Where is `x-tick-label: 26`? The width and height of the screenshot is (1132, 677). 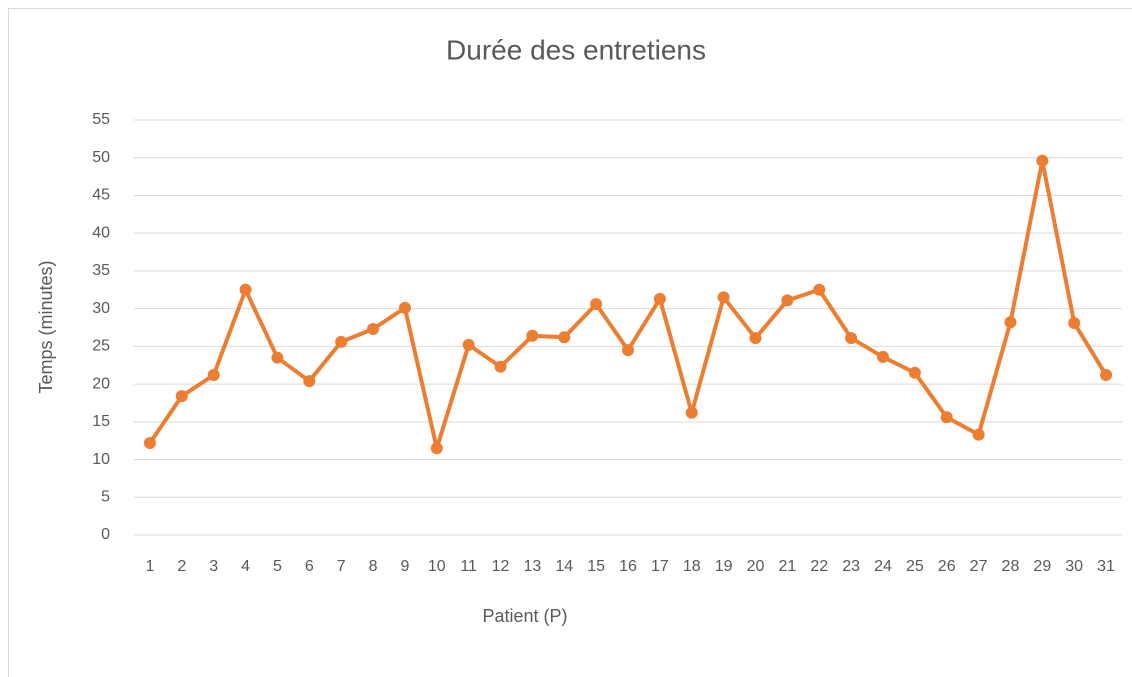
x-tick-label: 26 is located at coordinates (947, 566).